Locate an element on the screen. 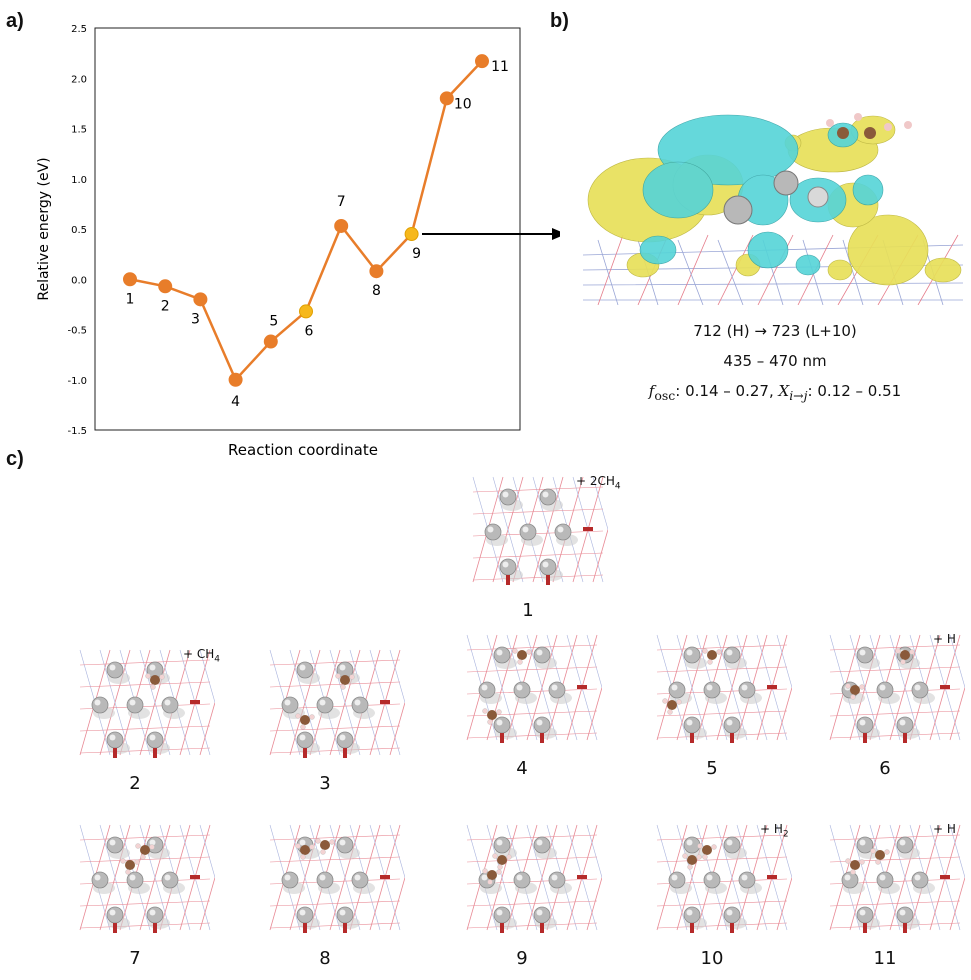  point-label-4: 4 is located at coordinates (235, 402).